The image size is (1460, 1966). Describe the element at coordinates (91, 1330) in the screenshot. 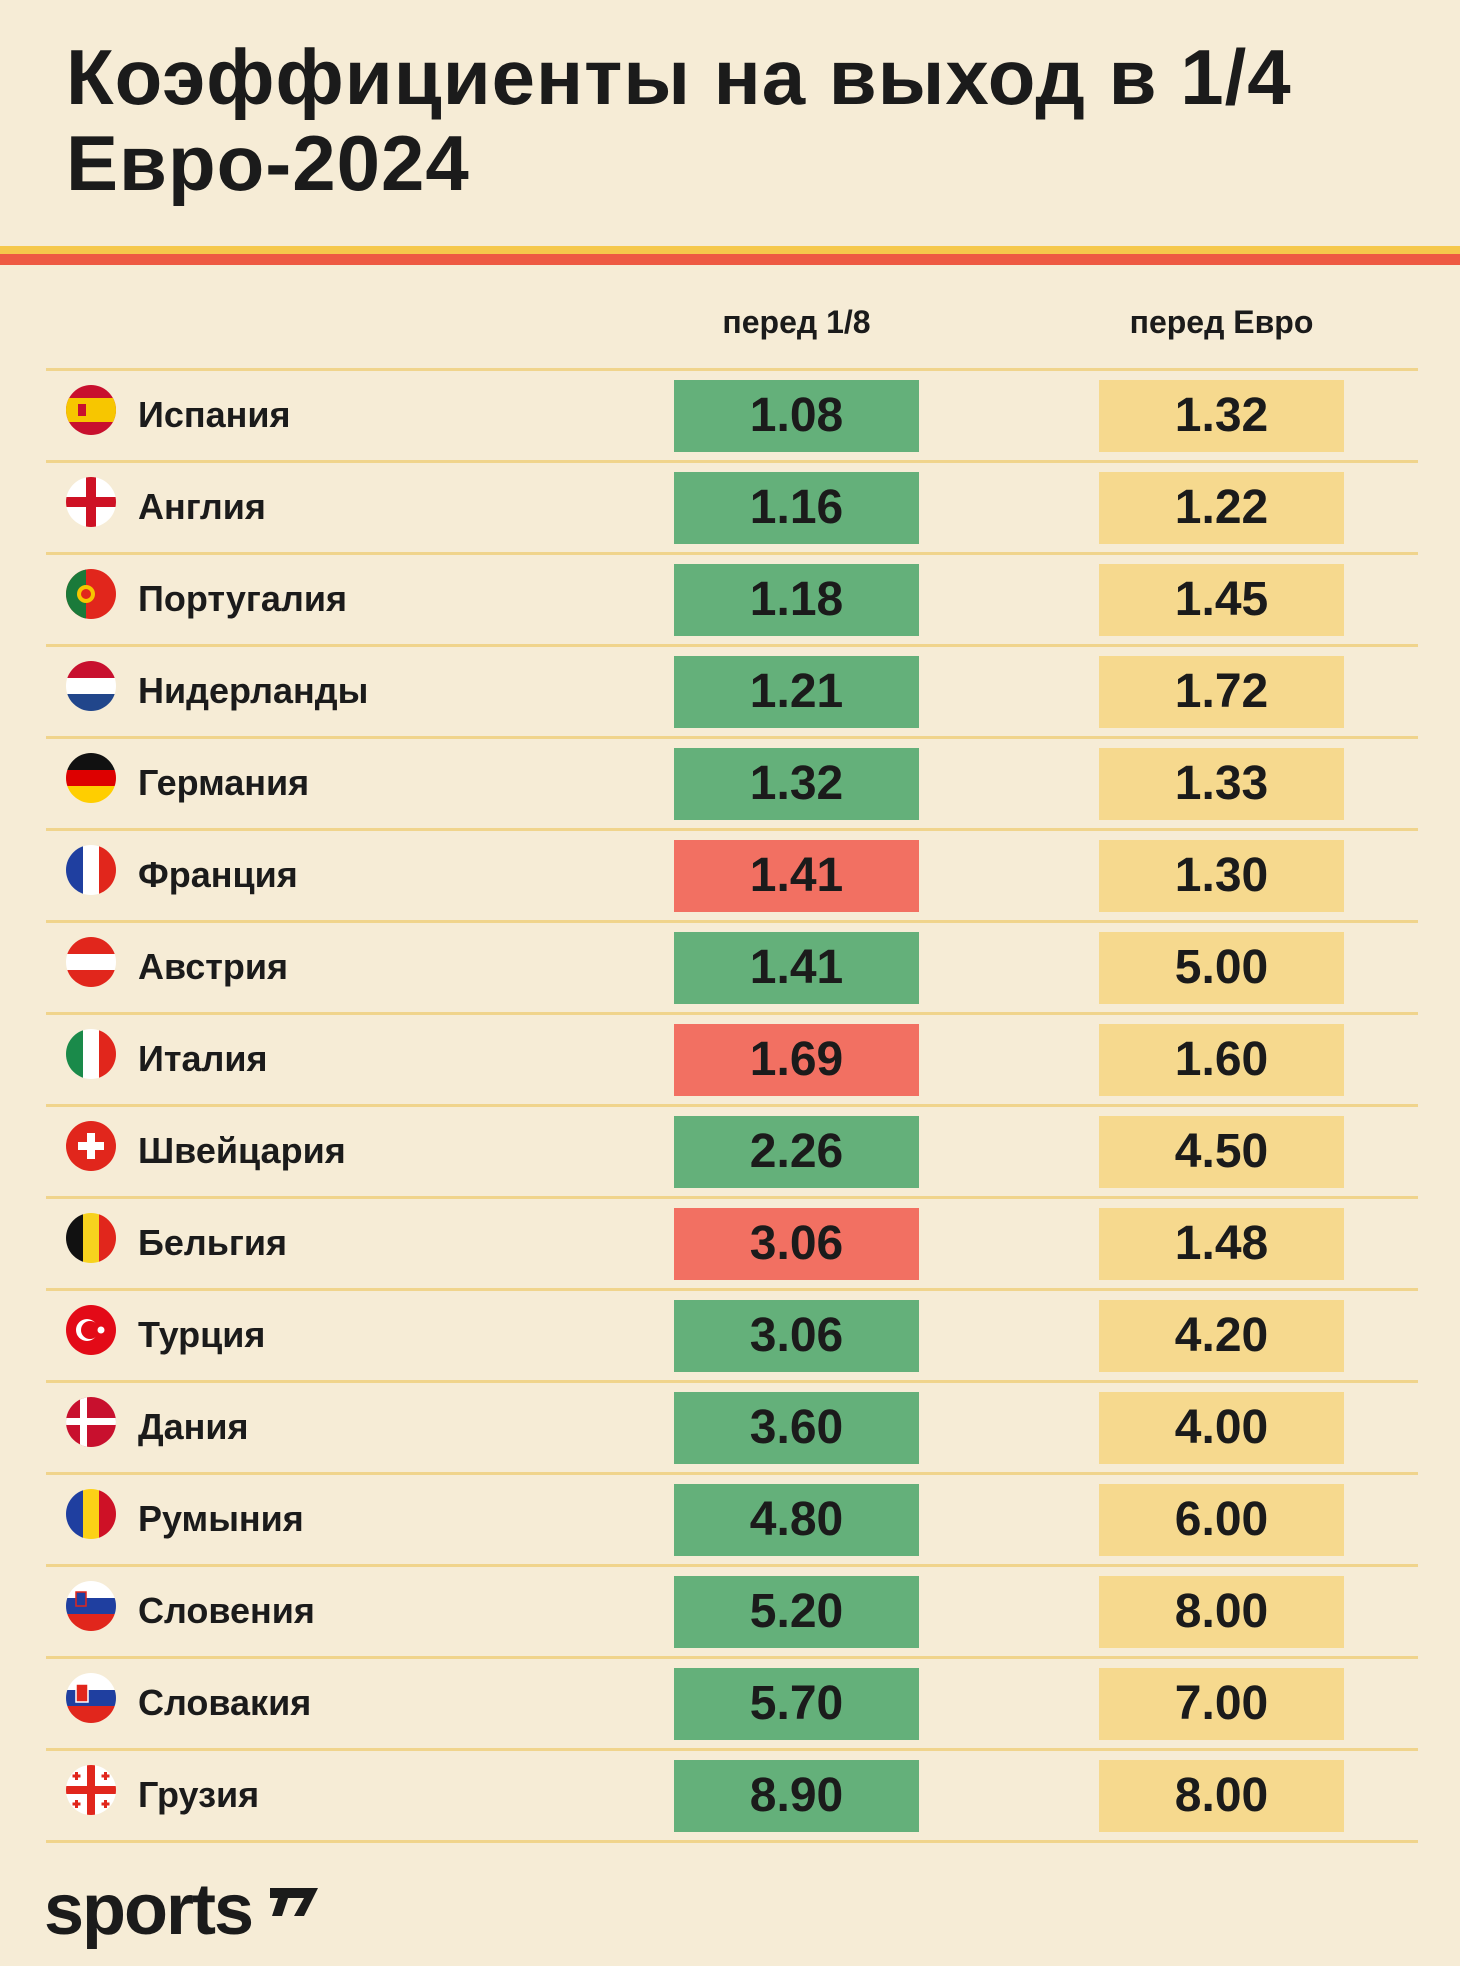

I see `turkey-flag-icon` at that location.